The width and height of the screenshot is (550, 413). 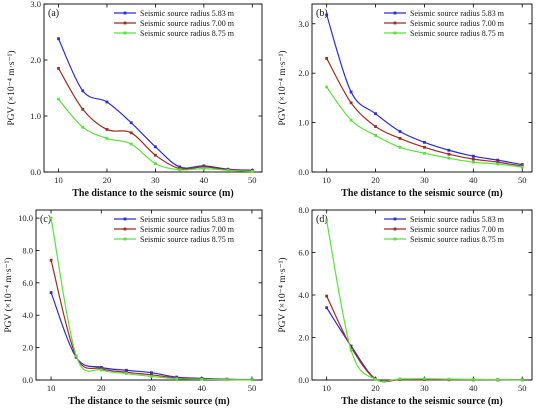 I want to click on y-tick-label: 1.0, so click(x=35, y=116).